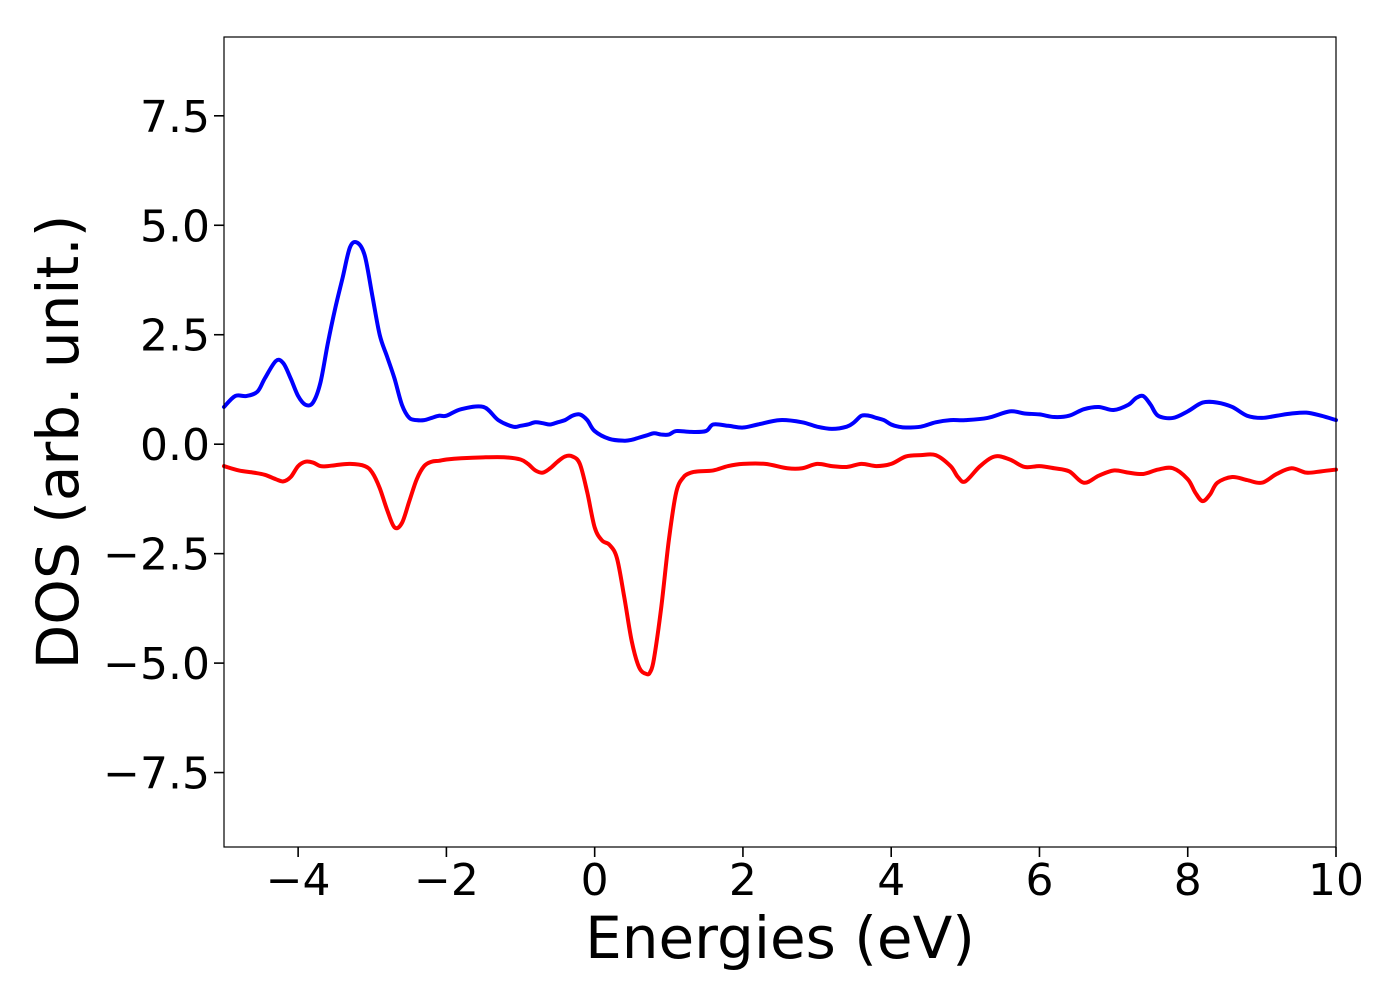 This screenshot has height=1000, width=1400. Describe the element at coordinates (446, 880) in the screenshot. I see `x-tick-label: −2` at that location.